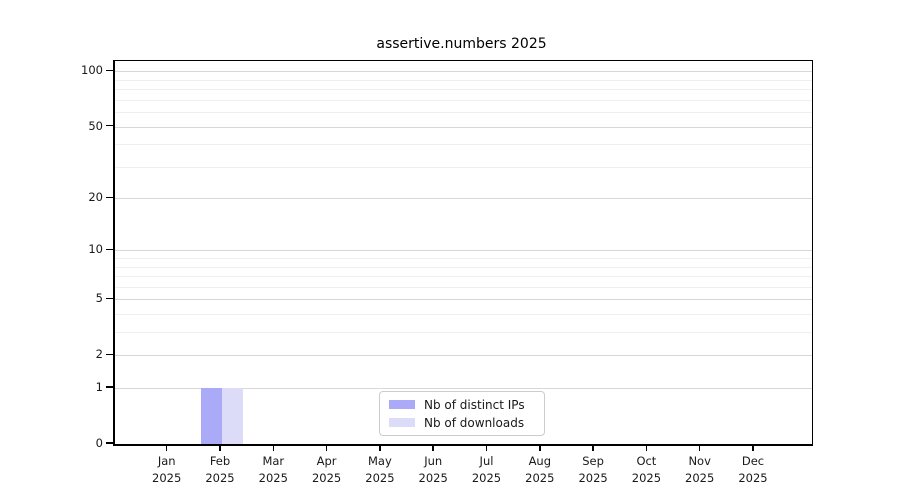 Image resolution: width=900 pixels, height=500 pixels. Describe the element at coordinates (380, 470) in the screenshot. I see `x-tick-label: May 2025` at that location.